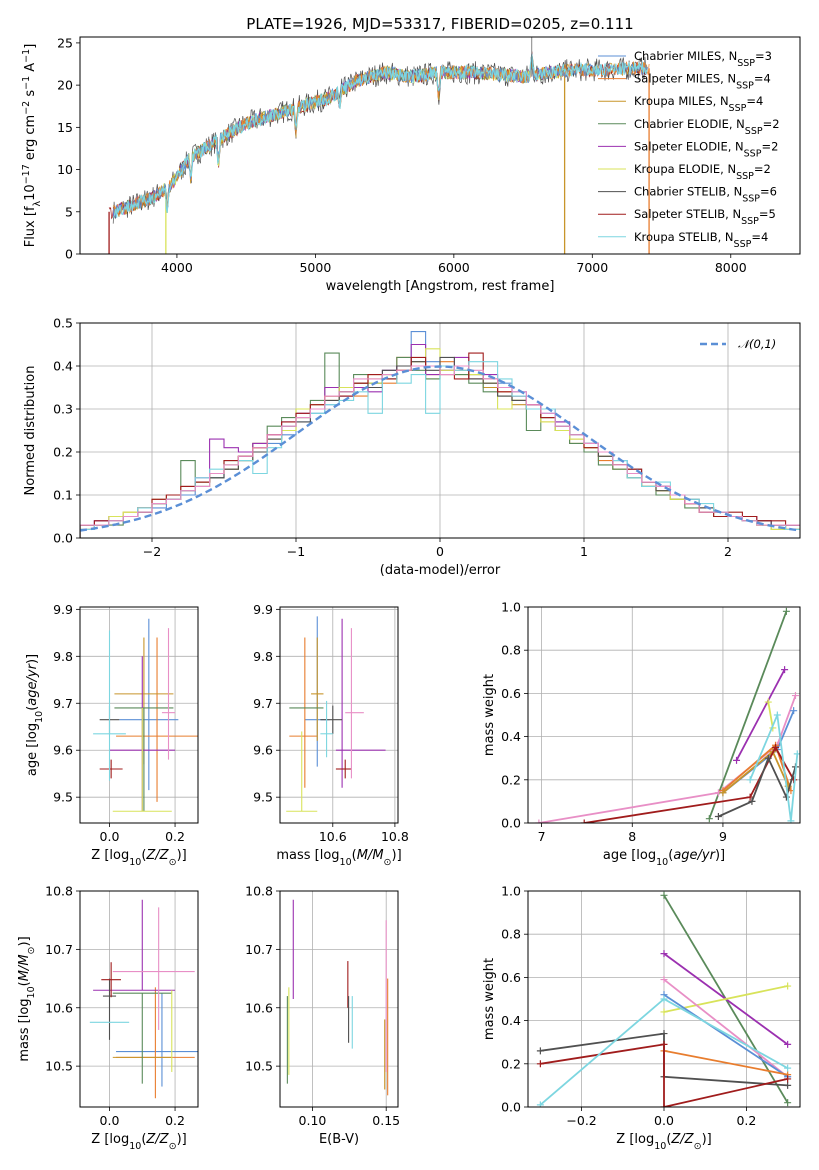  What do you see at coordinates (313, 1120) in the screenshot?
I see `tick-label-x: 0.10` at bounding box center [313, 1120].